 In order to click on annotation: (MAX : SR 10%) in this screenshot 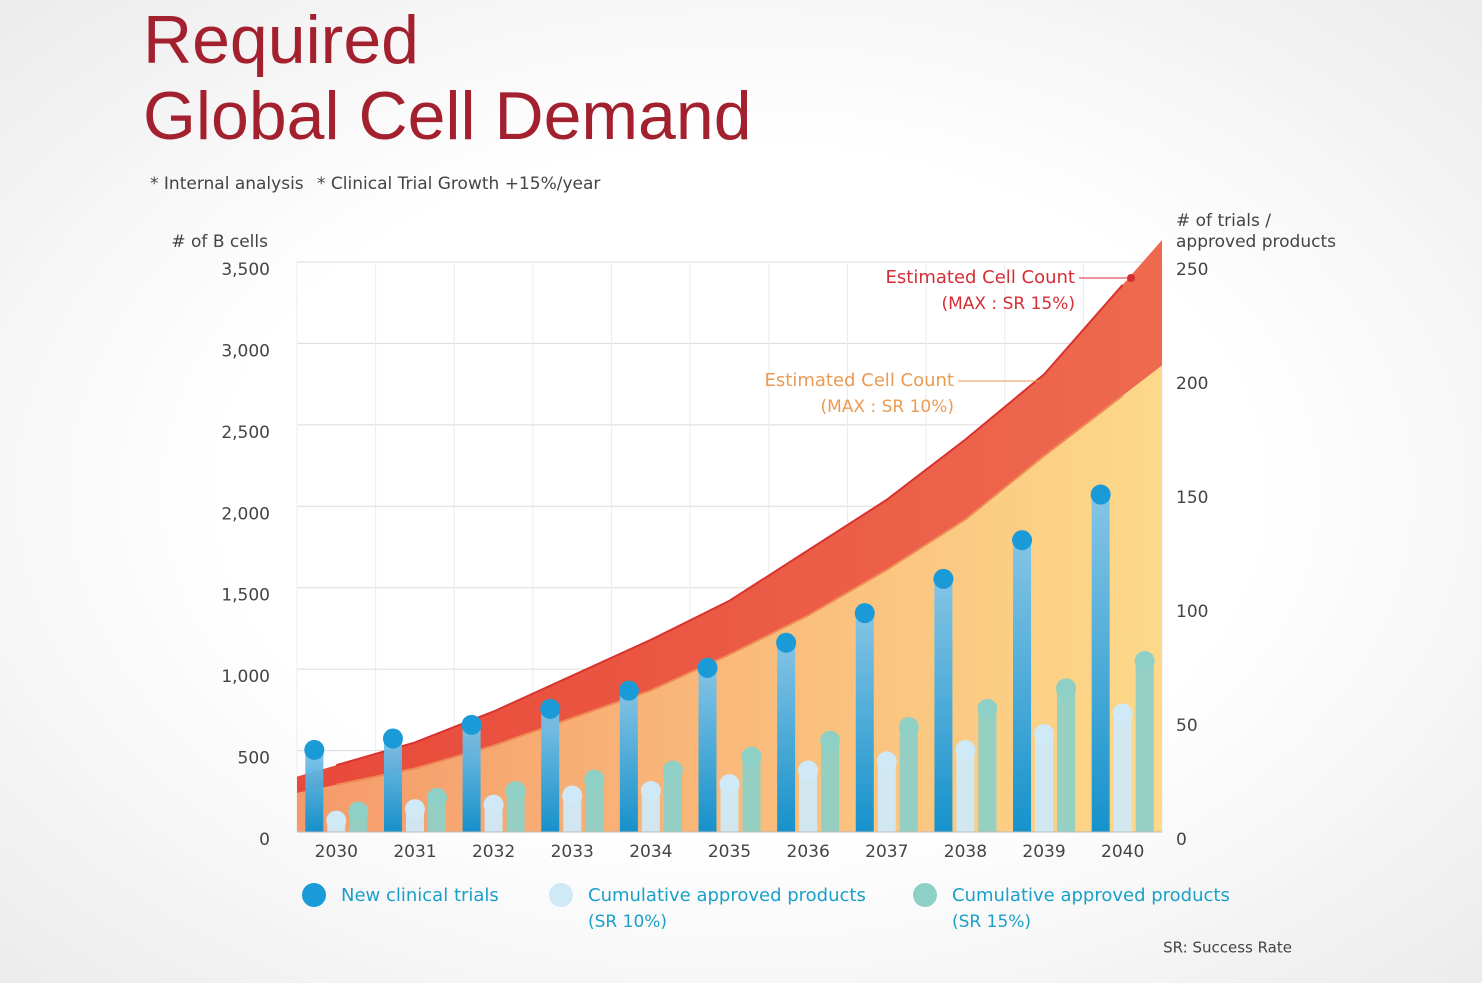, I will do `click(887, 407)`.